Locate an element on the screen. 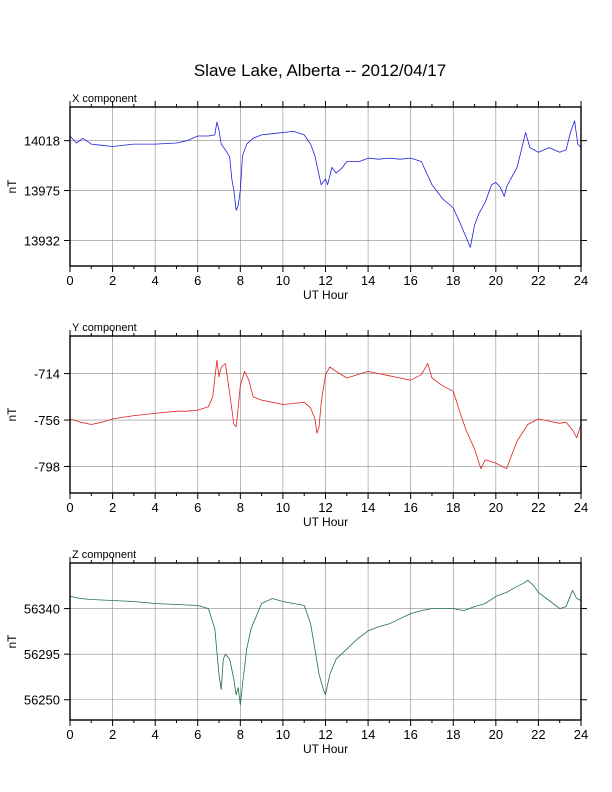  y-tick-label: 13975 is located at coordinates (42, 191).